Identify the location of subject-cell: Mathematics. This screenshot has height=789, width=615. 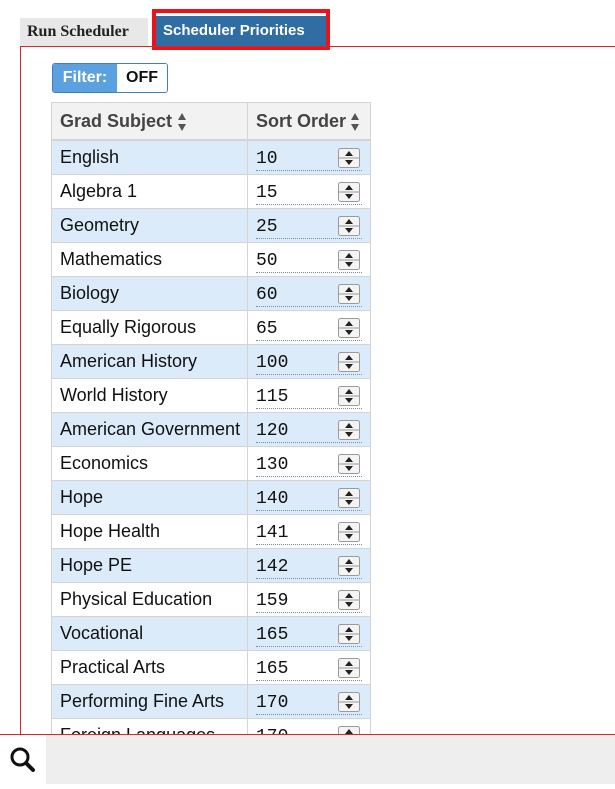
(149, 259).